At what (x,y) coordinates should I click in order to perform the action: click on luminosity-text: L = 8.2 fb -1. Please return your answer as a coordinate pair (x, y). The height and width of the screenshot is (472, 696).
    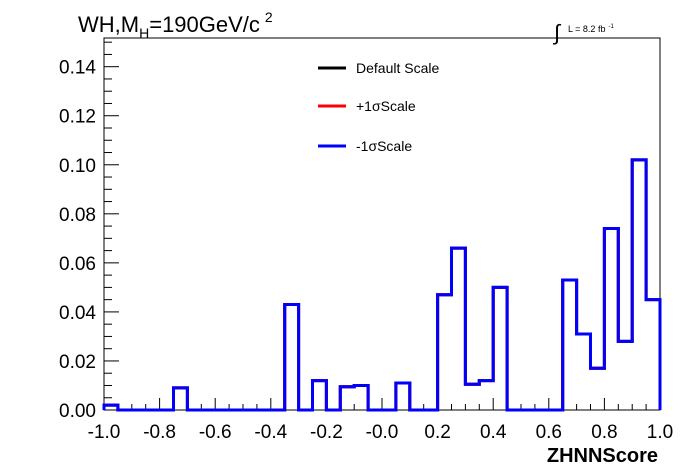
    Looking at the image, I should click on (591, 29).